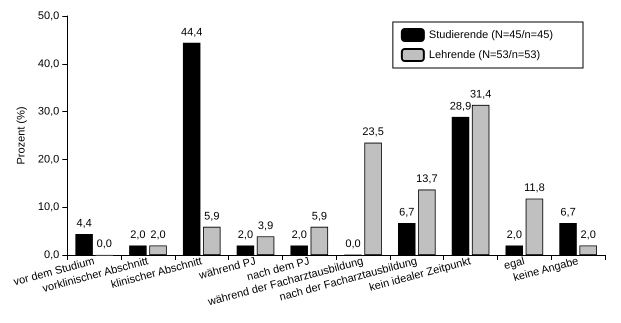 The image size is (621, 323). Describe the element at coordinates (427, 179) in the screenshot. I see `data-label: 13,7` at that location.